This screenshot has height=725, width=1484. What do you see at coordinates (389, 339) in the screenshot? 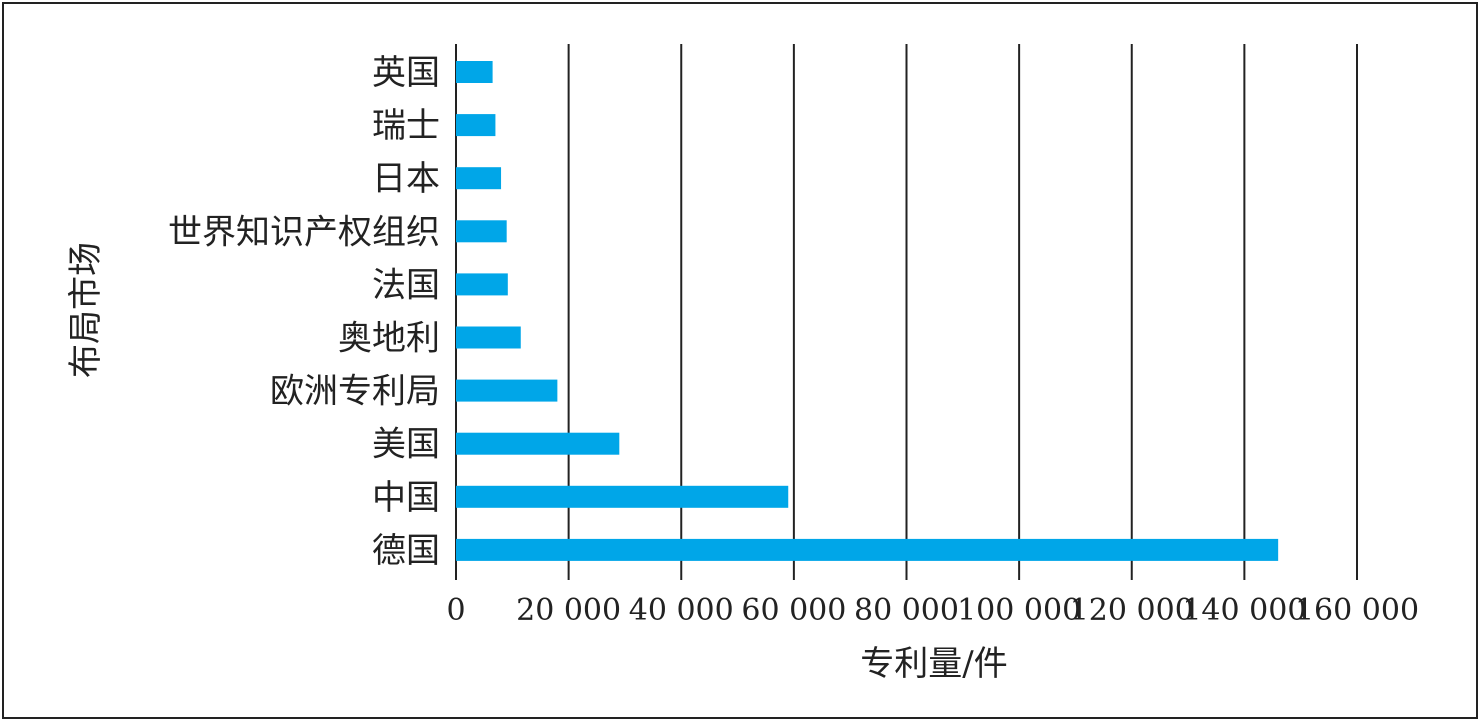
I see `category-label: 奥地利` at bounding box center [389, 339].